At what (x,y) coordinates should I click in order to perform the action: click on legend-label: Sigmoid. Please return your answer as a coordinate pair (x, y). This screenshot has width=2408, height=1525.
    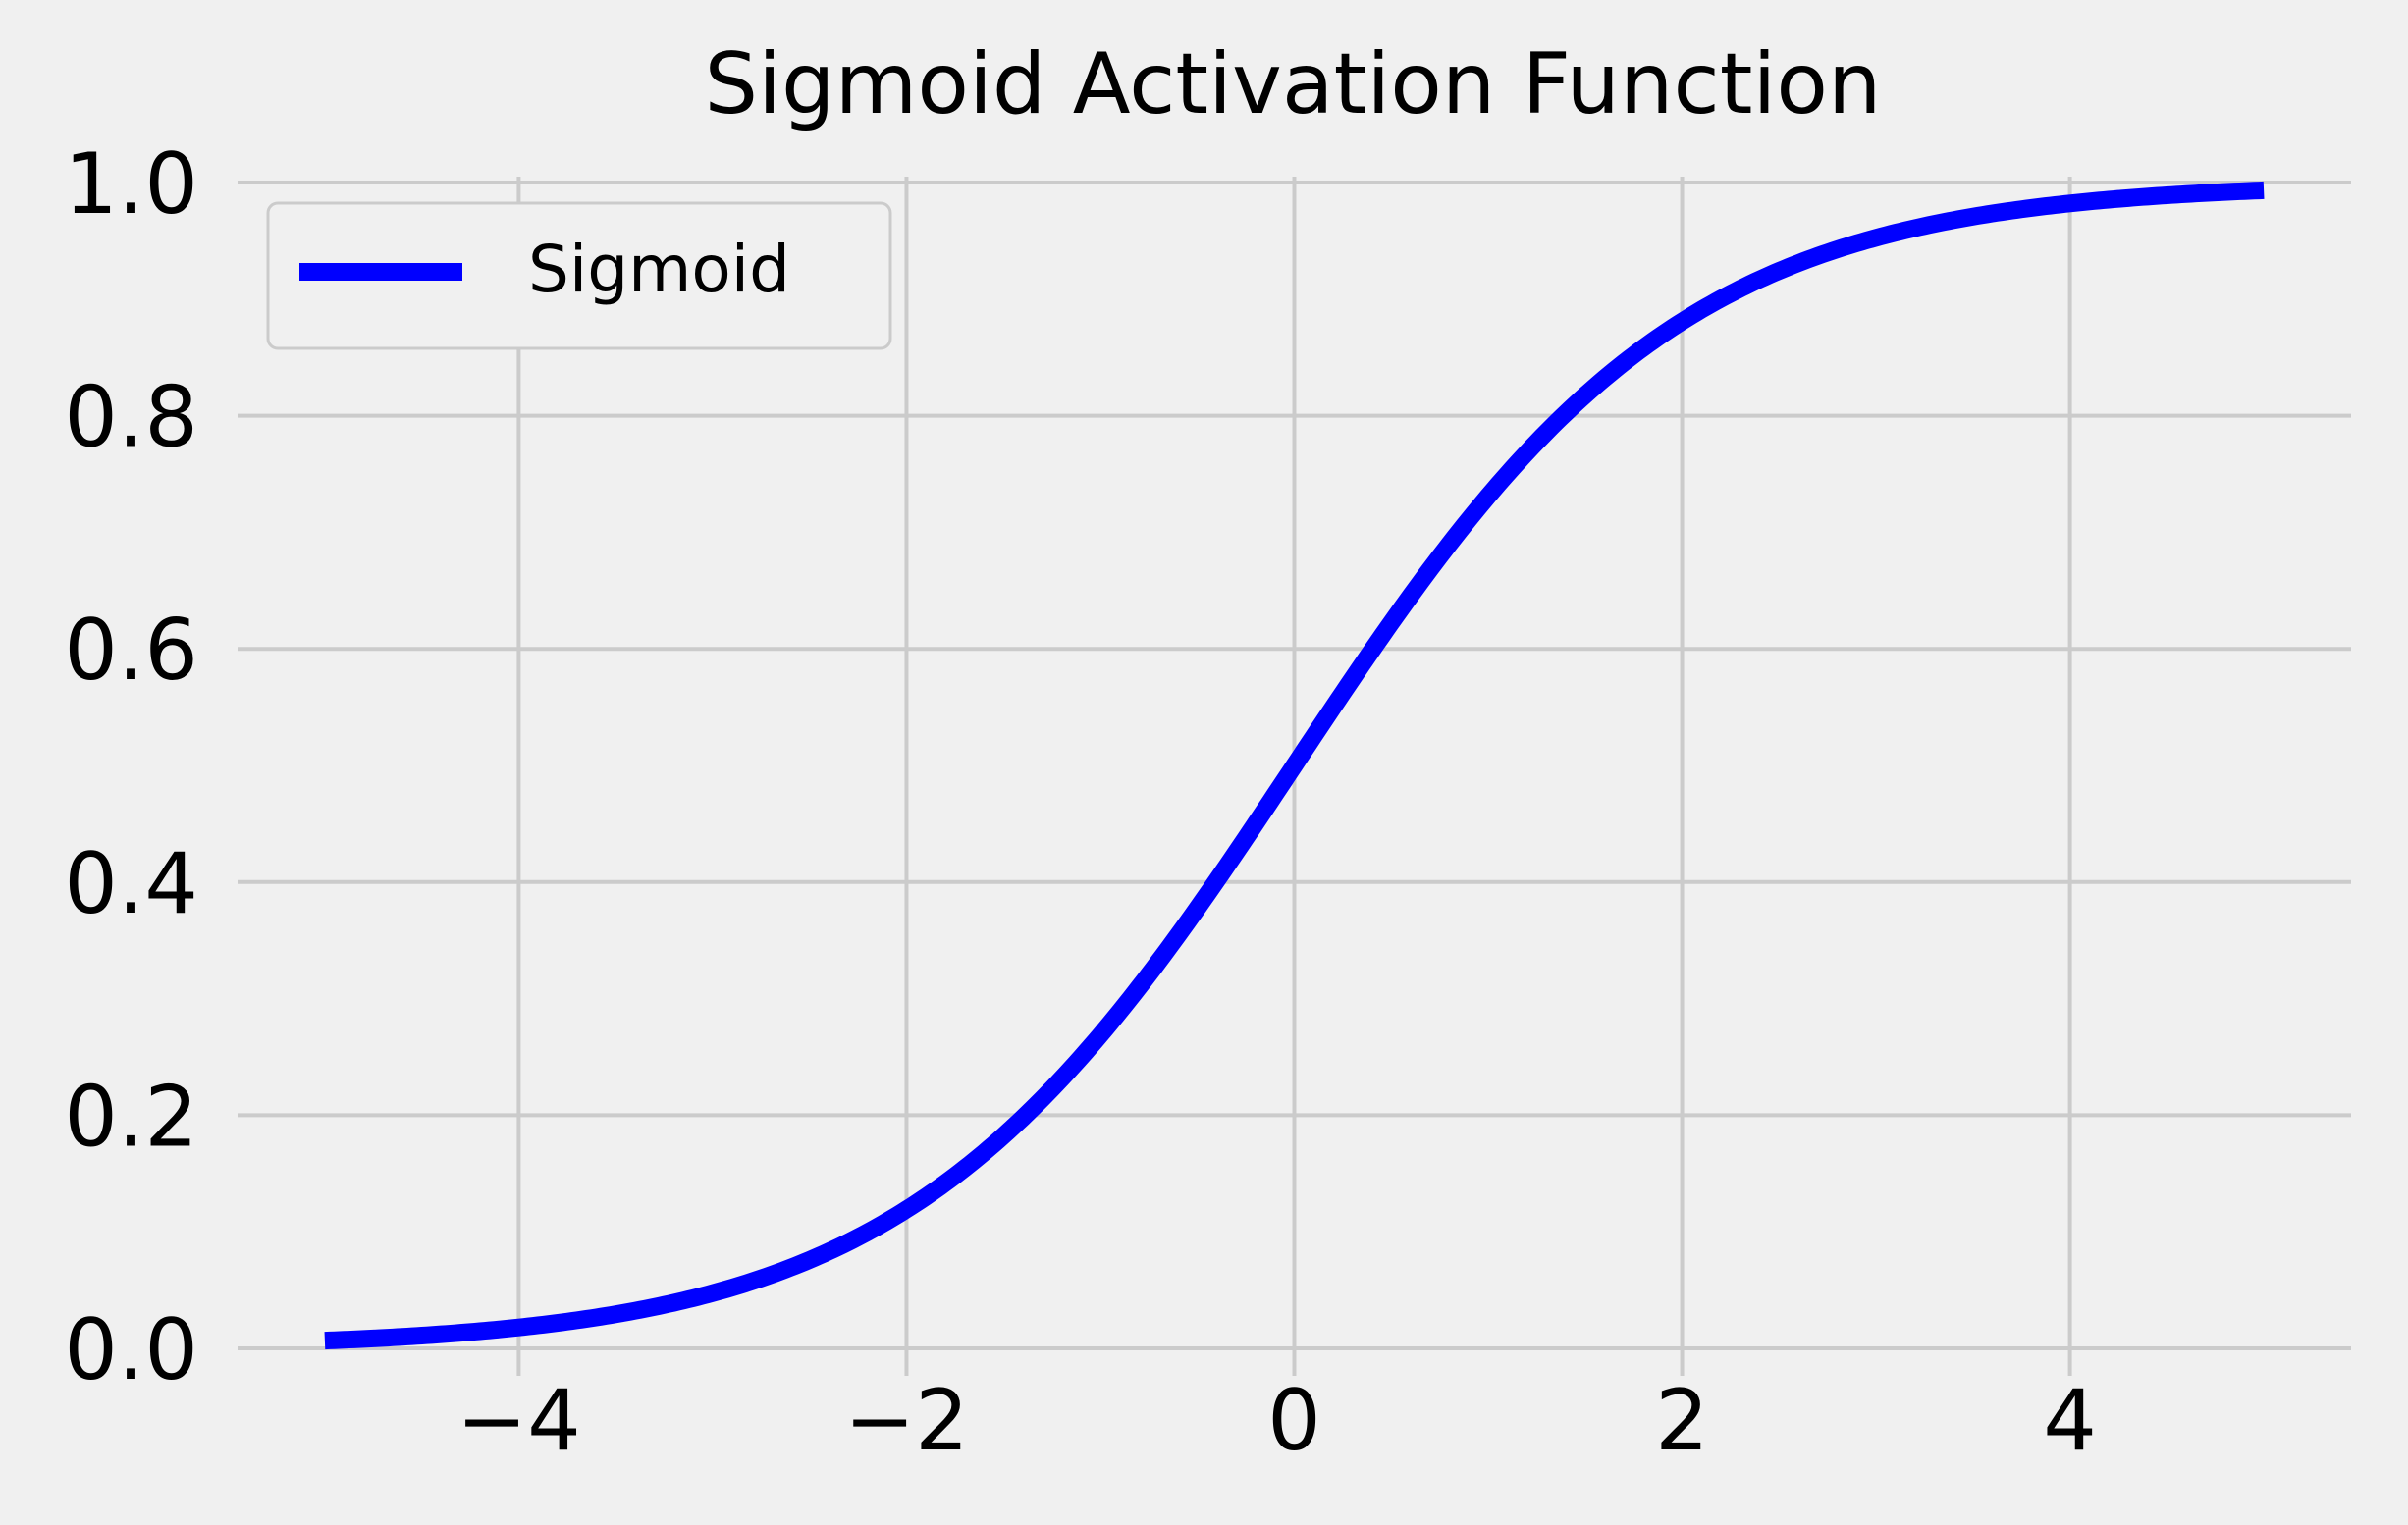
    Looking at the image, I should click on (659, 269).